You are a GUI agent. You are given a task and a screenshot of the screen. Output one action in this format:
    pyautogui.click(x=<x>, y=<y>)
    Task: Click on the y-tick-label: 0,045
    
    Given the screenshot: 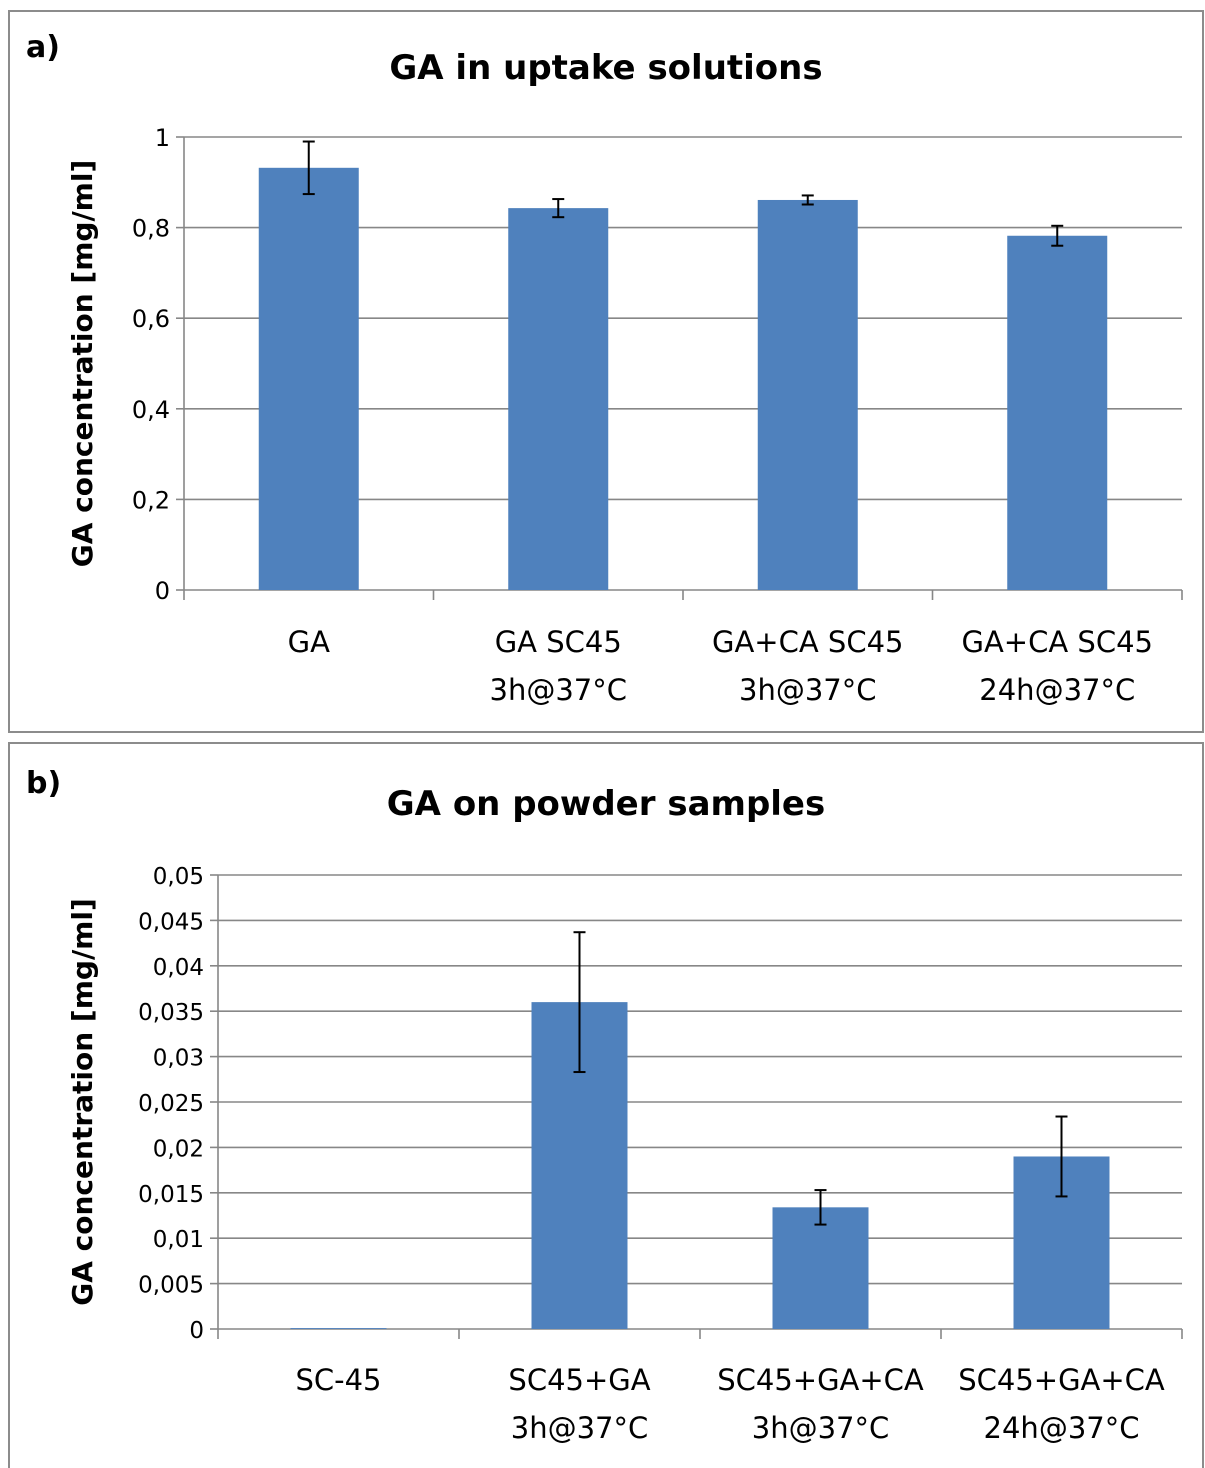 What is the action you would take?
    pyautogui.click(x=171, y=922)
    